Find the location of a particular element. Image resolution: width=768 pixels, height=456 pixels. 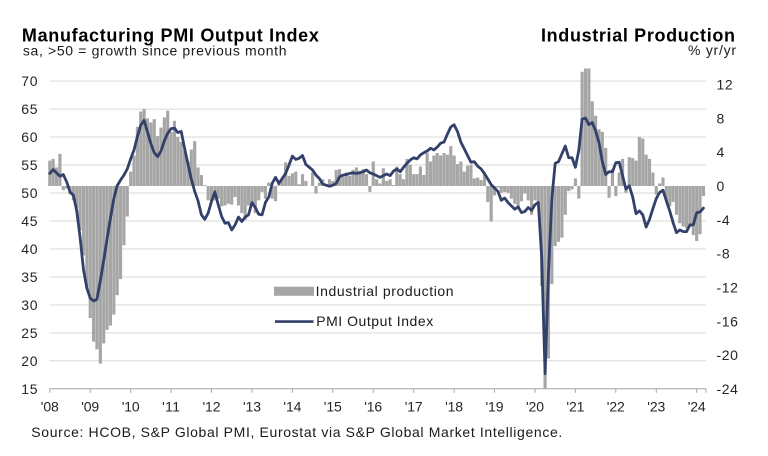

svg-text: '21 is located at coordinates (575, 407).